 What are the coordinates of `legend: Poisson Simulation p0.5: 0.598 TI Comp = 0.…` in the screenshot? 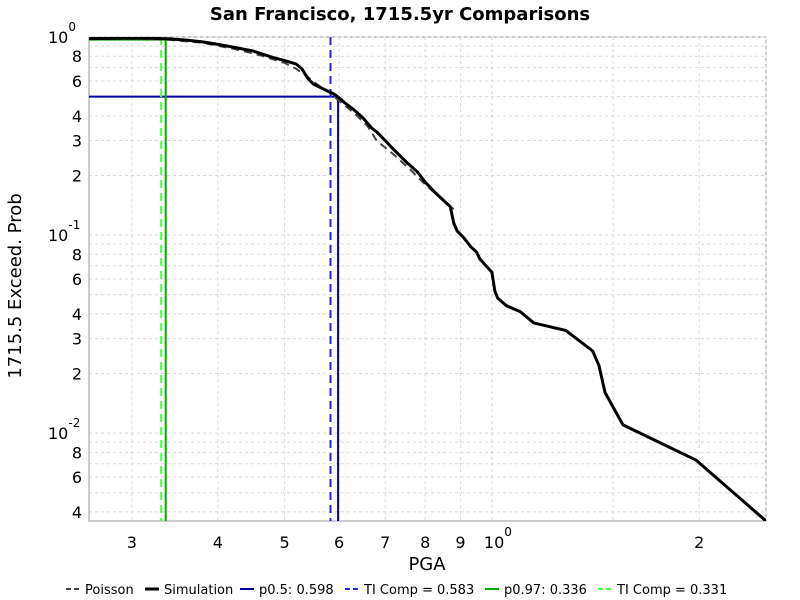 It's located at (396, 590).